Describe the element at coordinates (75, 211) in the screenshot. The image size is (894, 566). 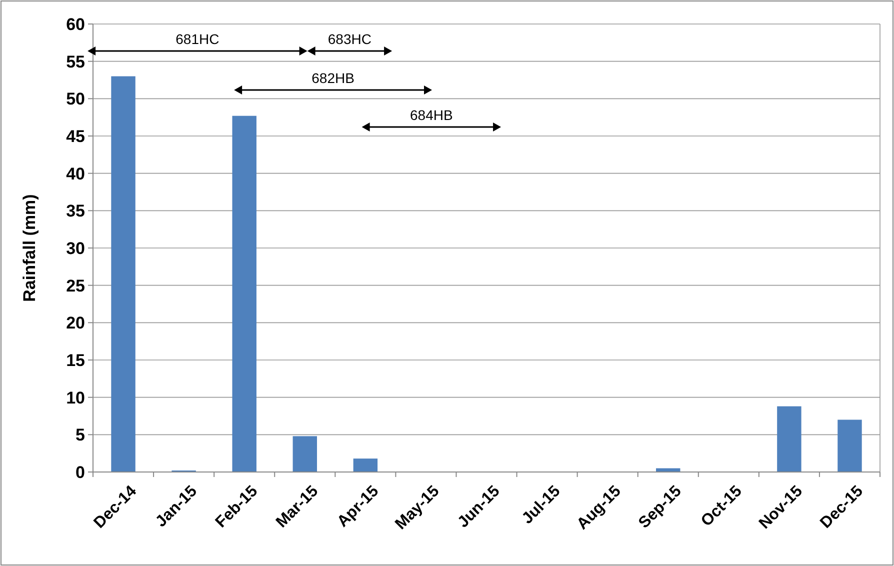
I see `y-tick-label: 35` at that location.